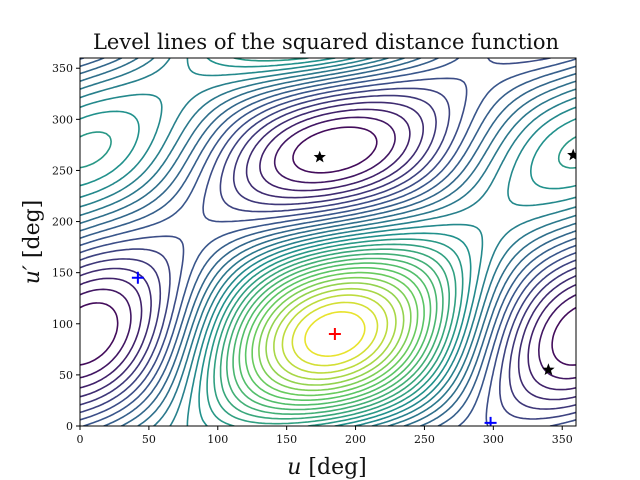  I want to click on x-axis-ticks: 0 50 100 150 200 250 300 350, so click(325, 436).